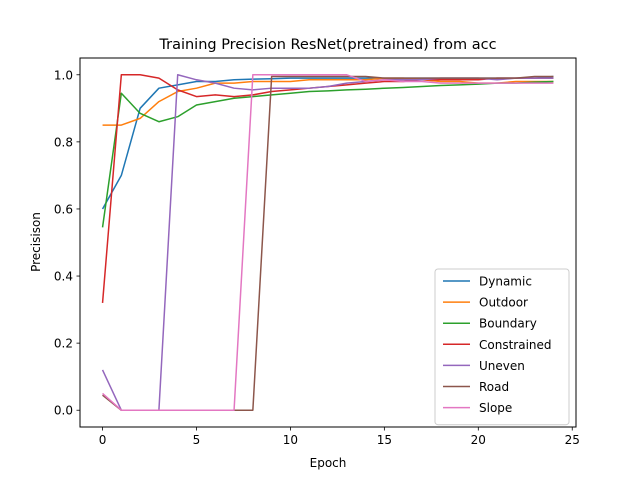  Describe the element at coordinates (508, 324) in the screenshot. I see `legend-label-boundary: Boundary` at that location.